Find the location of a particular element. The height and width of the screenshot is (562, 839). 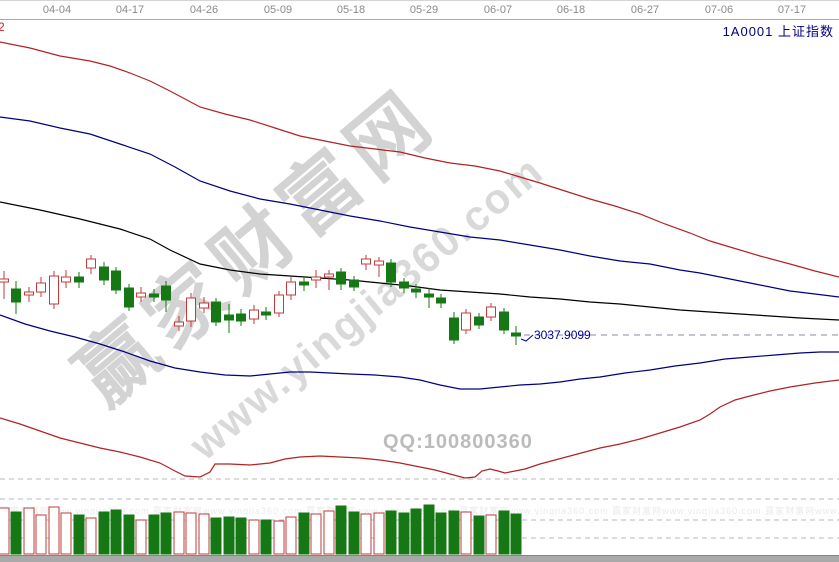

date-tick-label: 06-07 is located at coordinates (498, 10).